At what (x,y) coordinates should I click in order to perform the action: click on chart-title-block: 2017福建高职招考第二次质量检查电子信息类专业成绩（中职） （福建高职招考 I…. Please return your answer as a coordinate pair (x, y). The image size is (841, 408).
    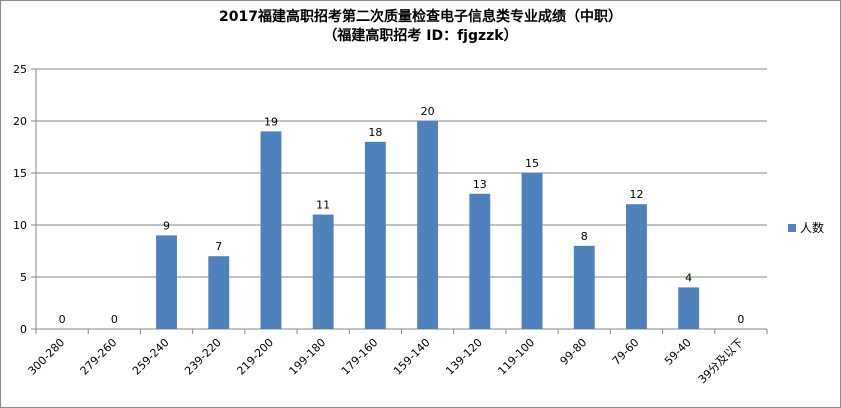
    Looking at the image, I should click on (420, 27).